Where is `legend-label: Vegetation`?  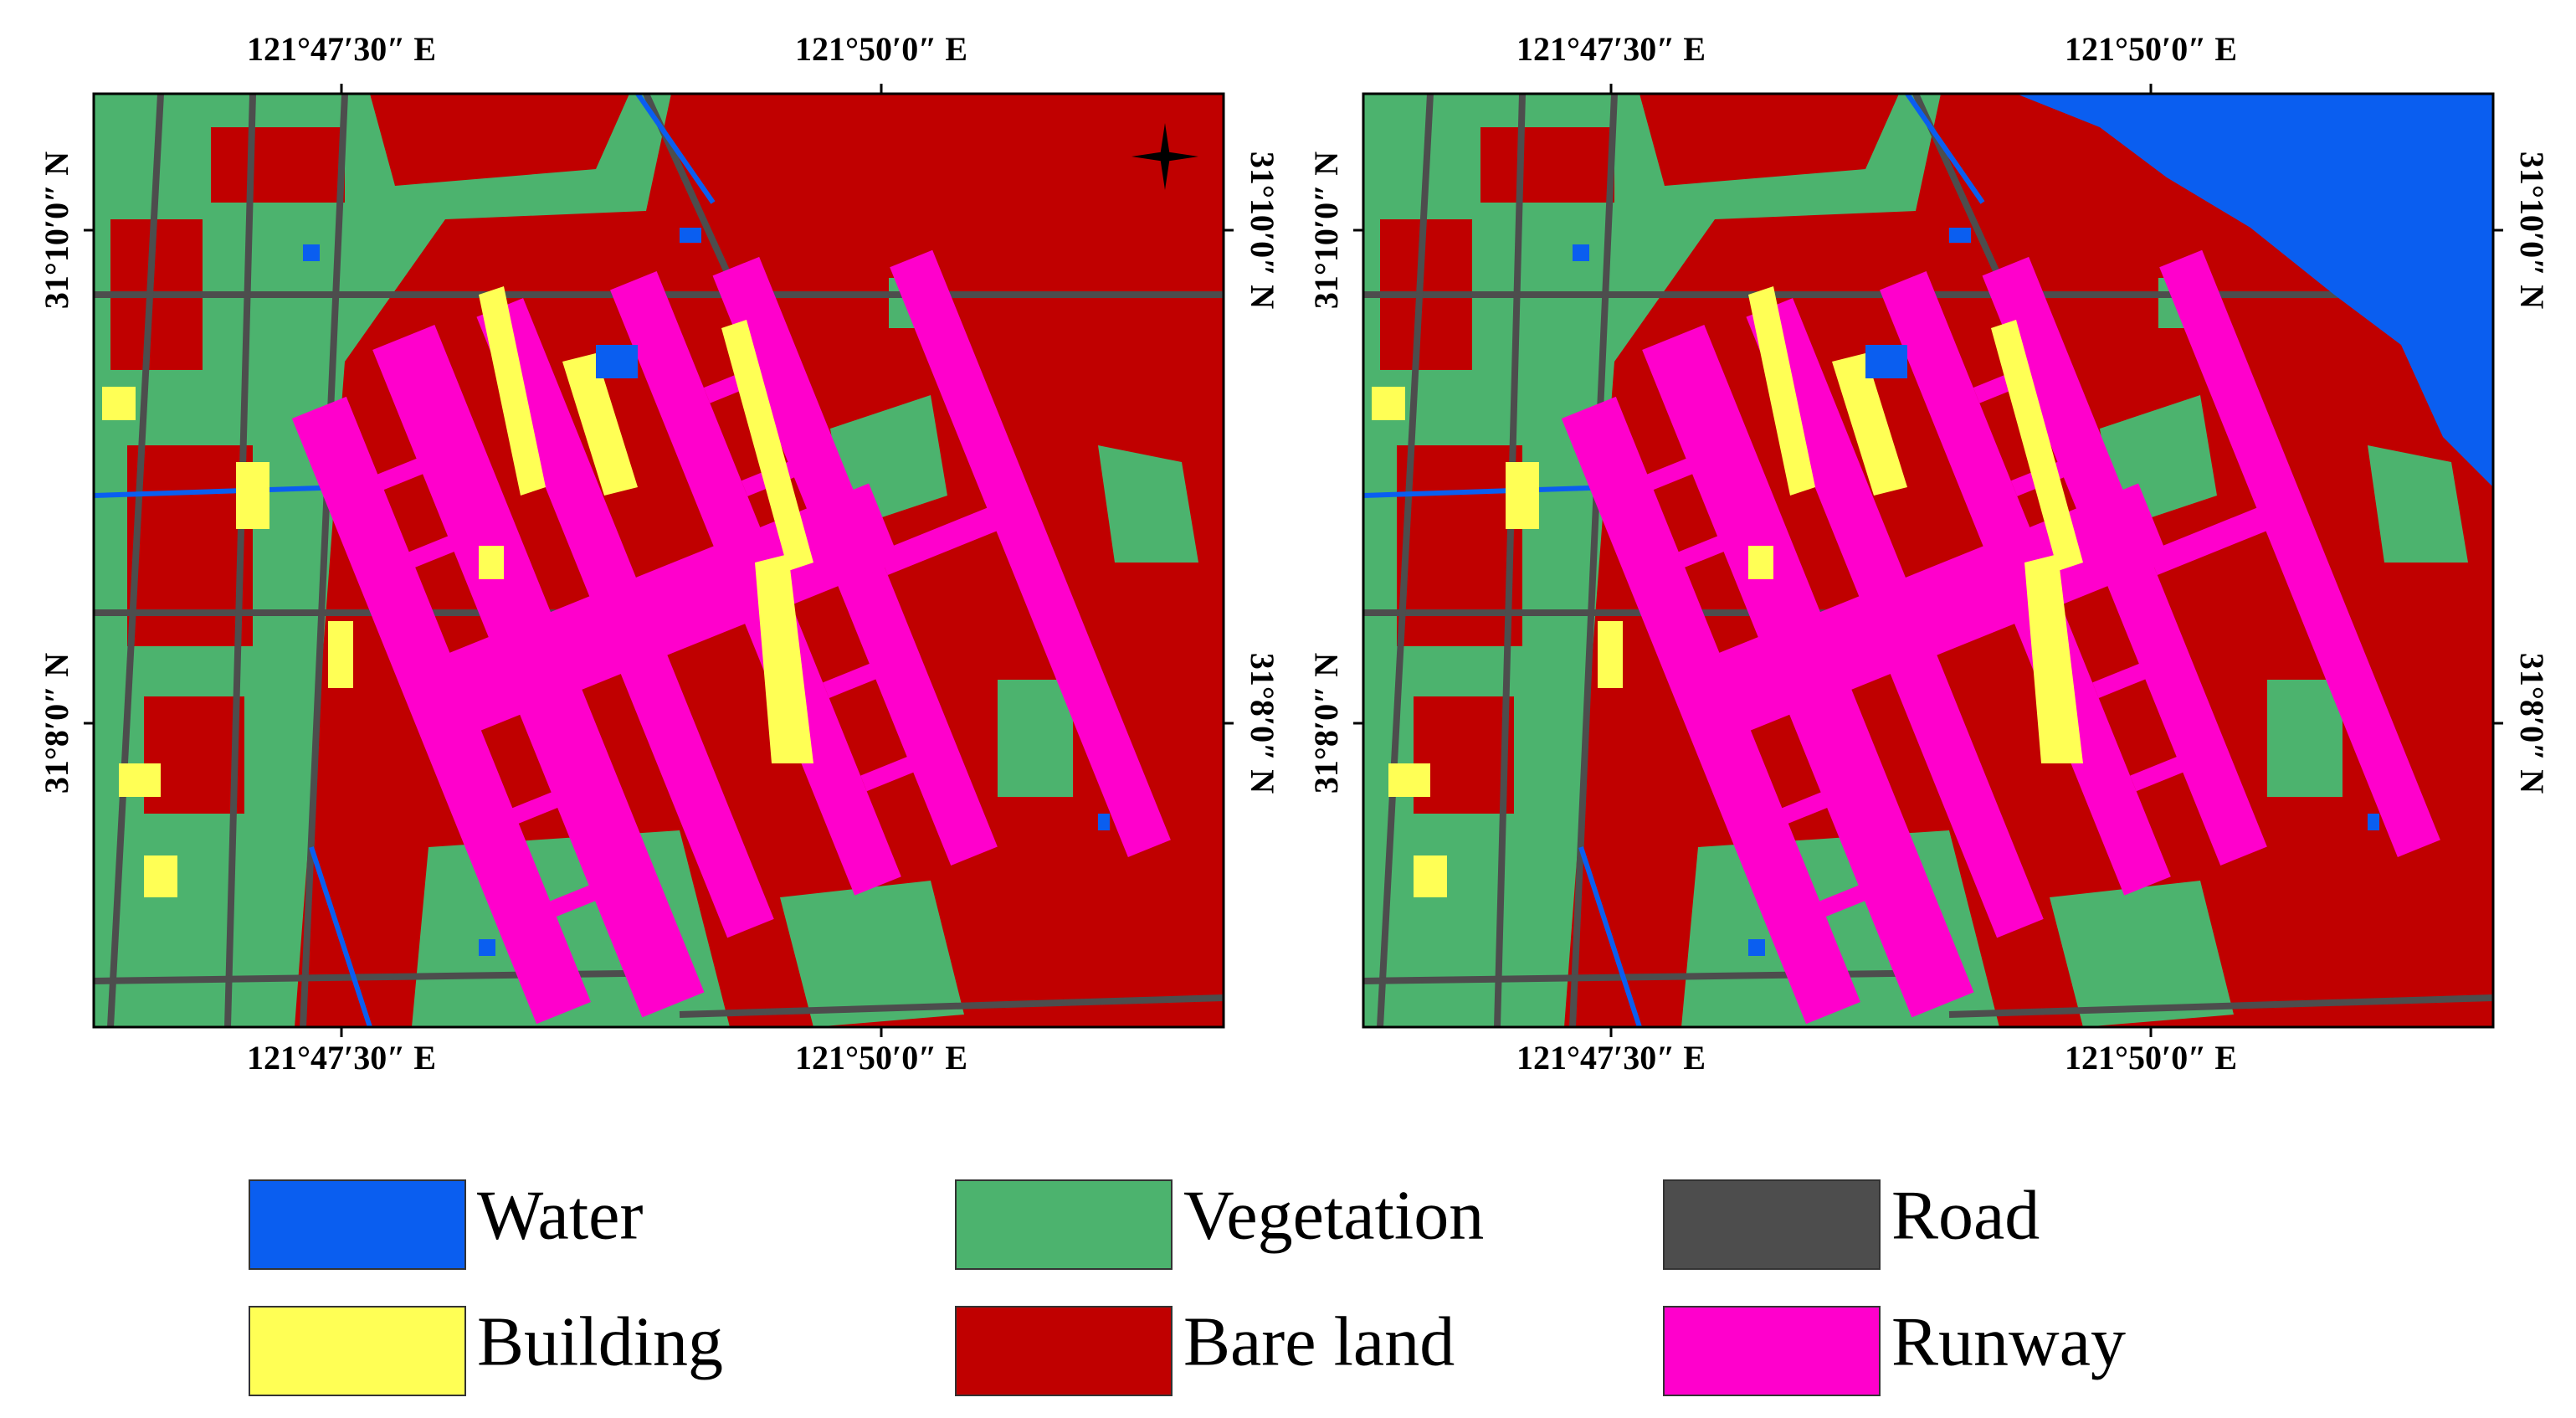
legend-label: Vegetation is located at coordinates (1333, 1215).